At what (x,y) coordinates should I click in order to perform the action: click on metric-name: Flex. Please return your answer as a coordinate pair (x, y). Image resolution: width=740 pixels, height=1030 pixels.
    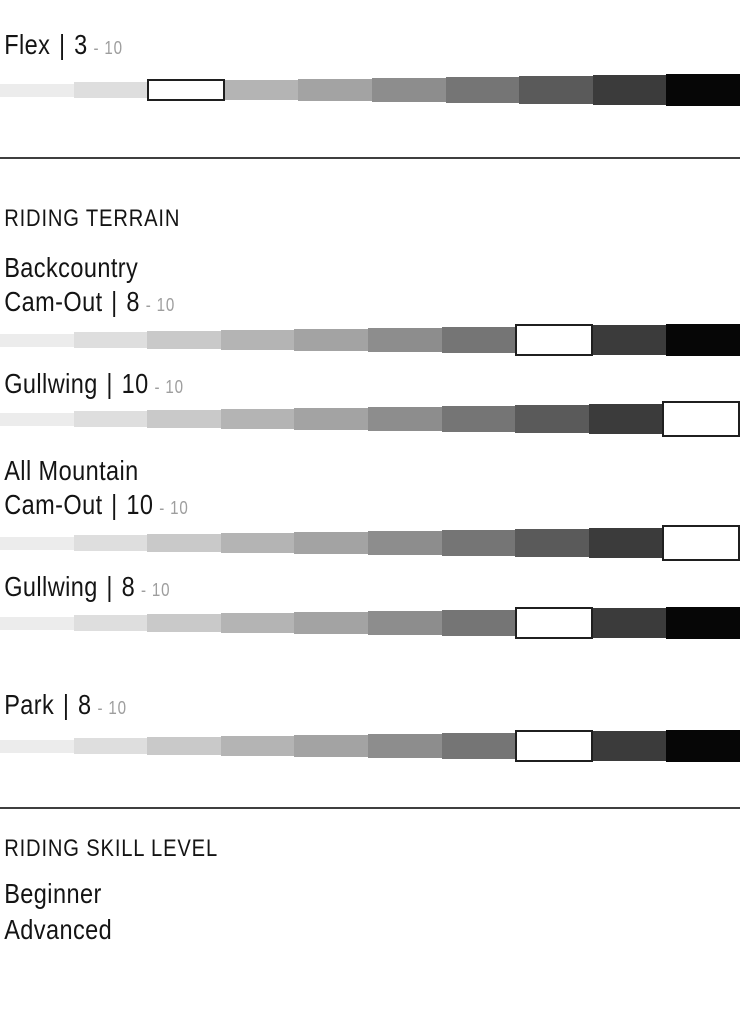
    Looking at the image, I should click on (27, 44).